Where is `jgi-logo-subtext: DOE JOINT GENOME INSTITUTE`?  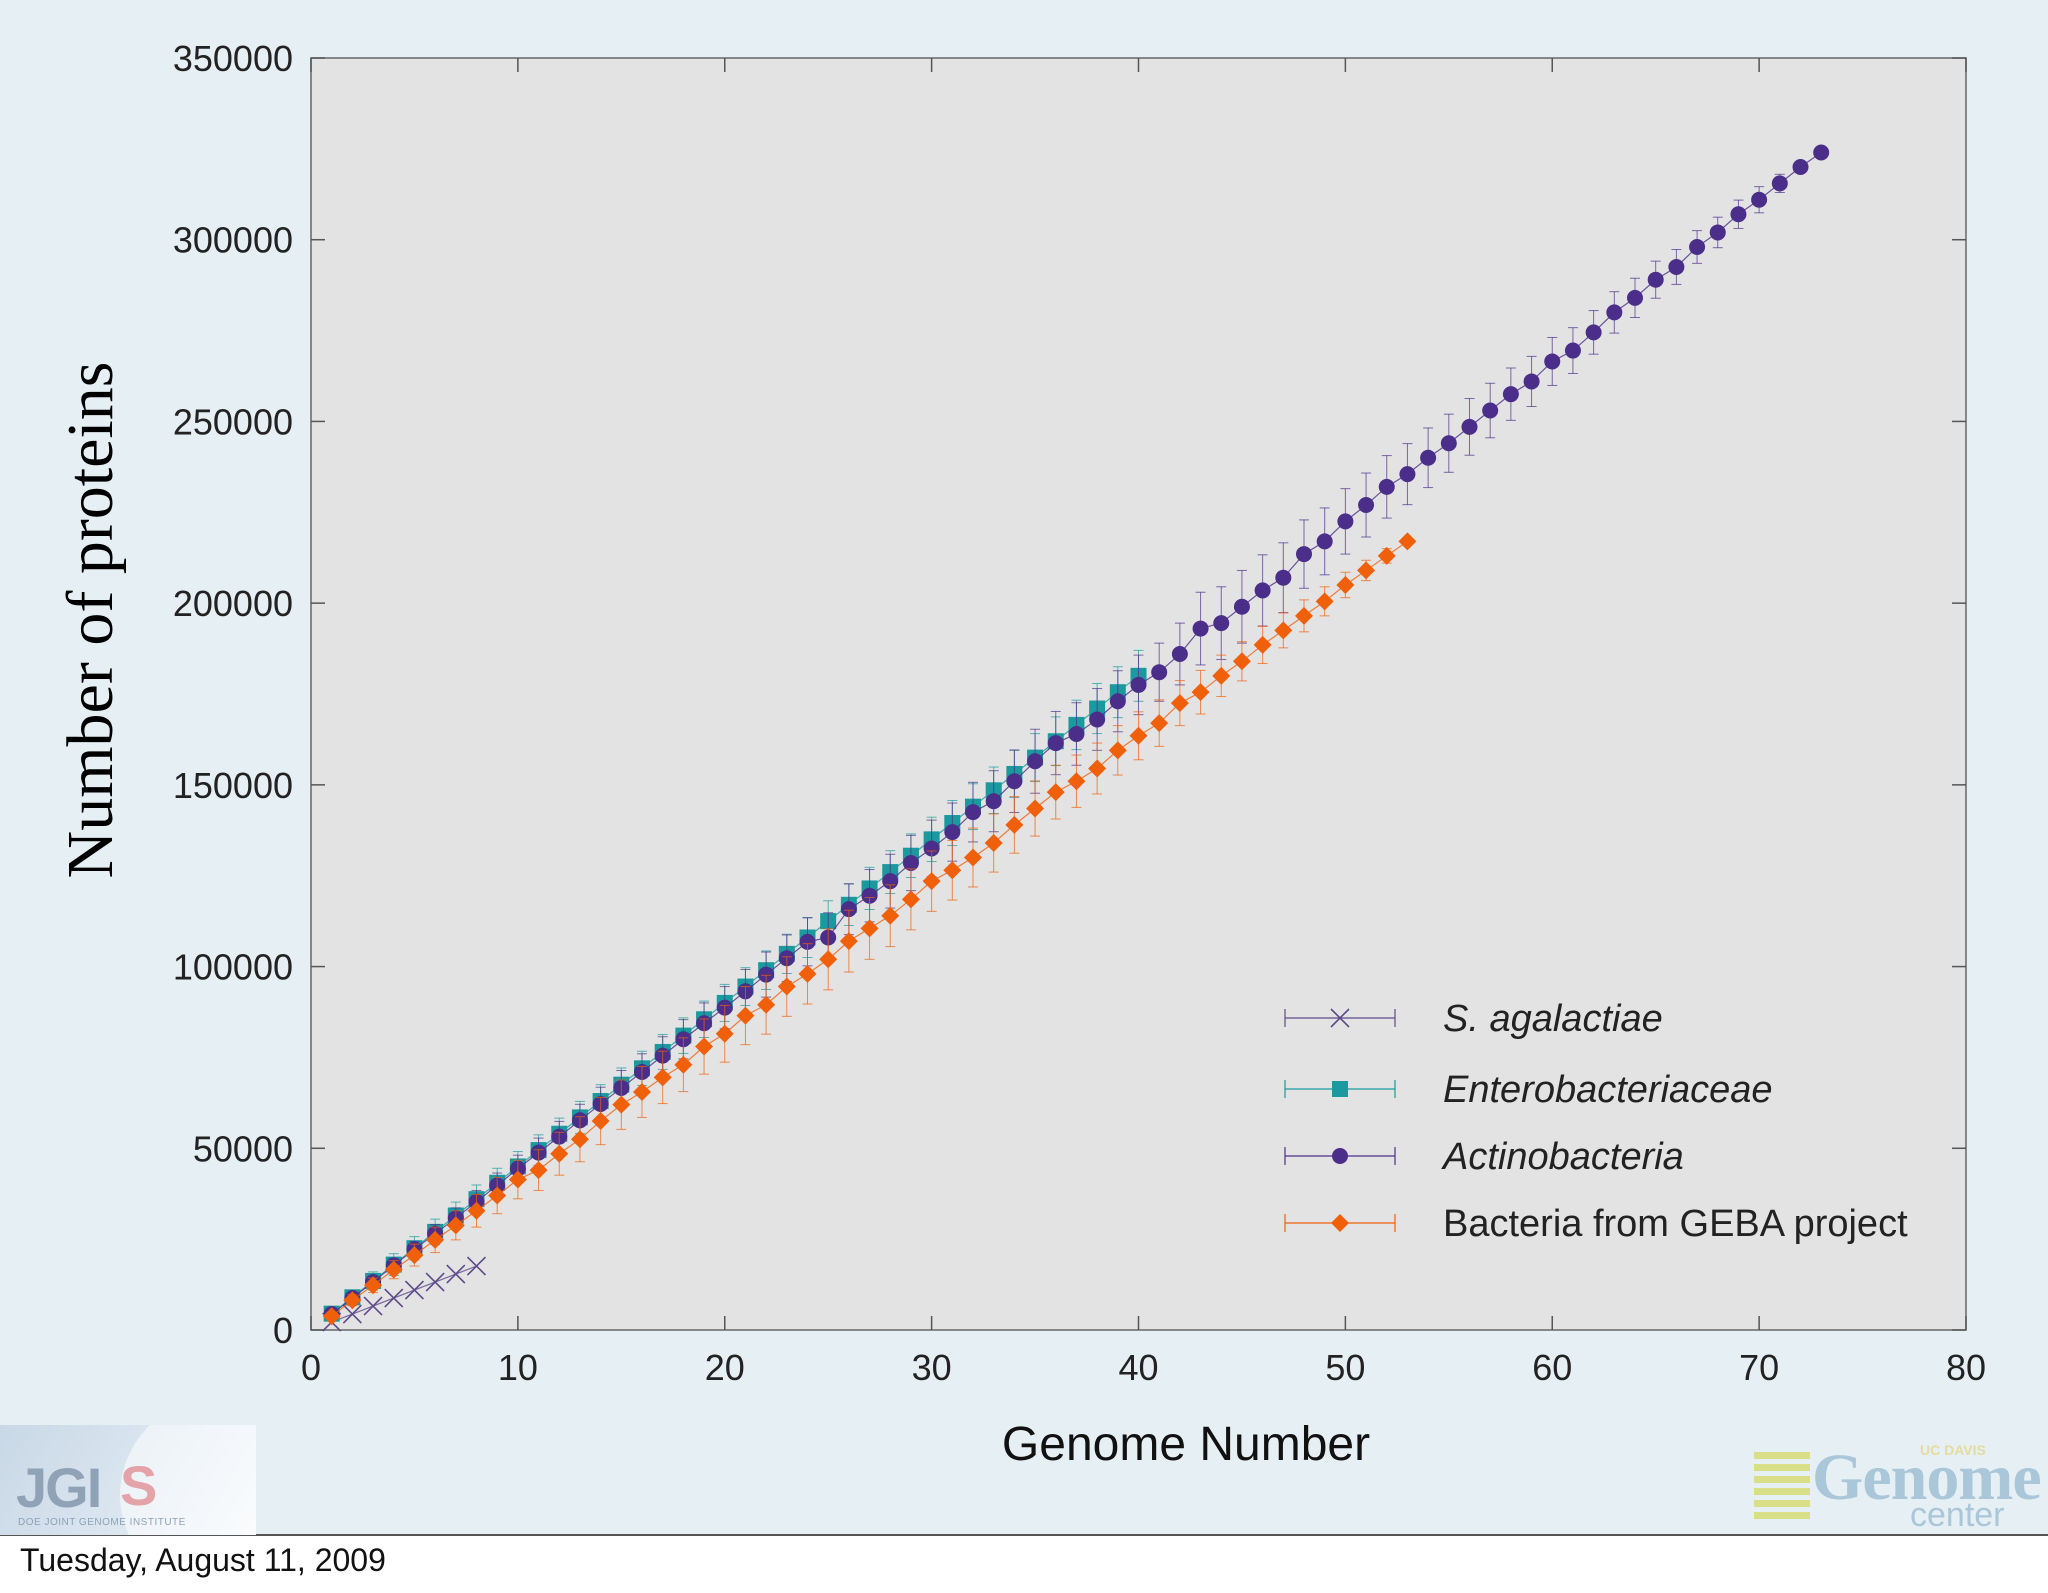
jgi-logo-subtext: DOE JOINT GENOME INSTITUTE is located at coordinates (102, 1522).